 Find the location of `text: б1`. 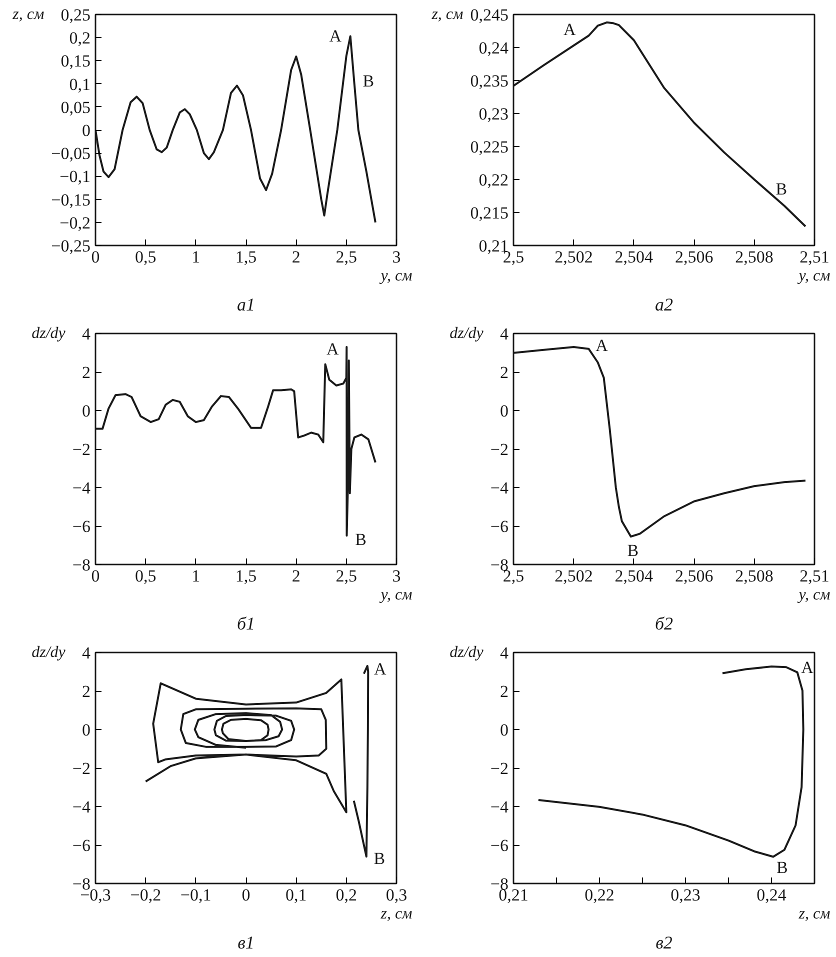

text: б1 is located at coordinates (246, 624).